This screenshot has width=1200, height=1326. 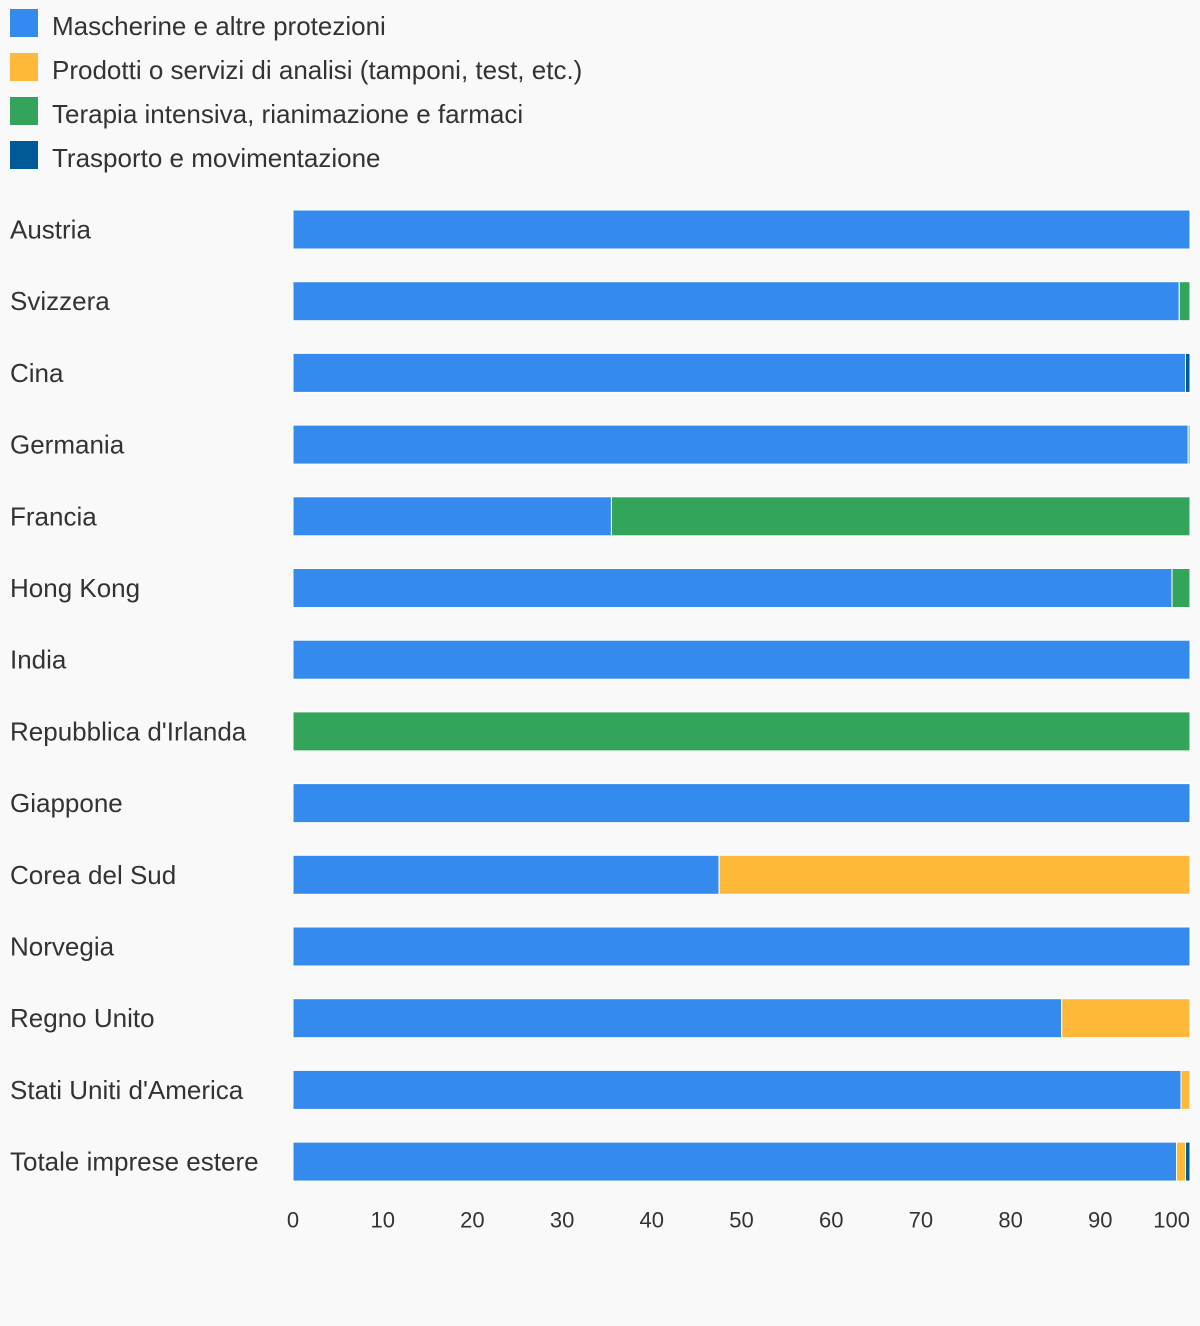 I want to click on legend-swatch-trasporto, so click(x=24, y=155).